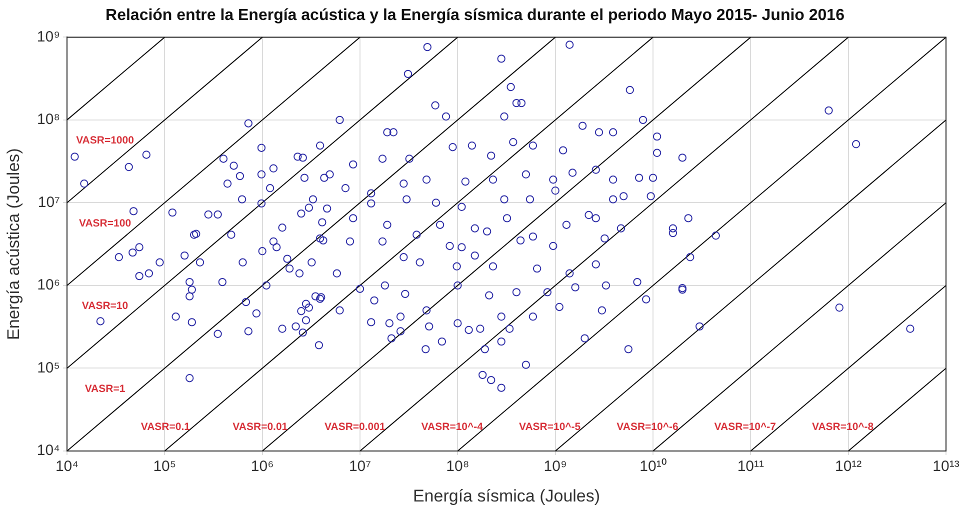  I want to click on y-tick-label: 10⁶, so click(48, 285).